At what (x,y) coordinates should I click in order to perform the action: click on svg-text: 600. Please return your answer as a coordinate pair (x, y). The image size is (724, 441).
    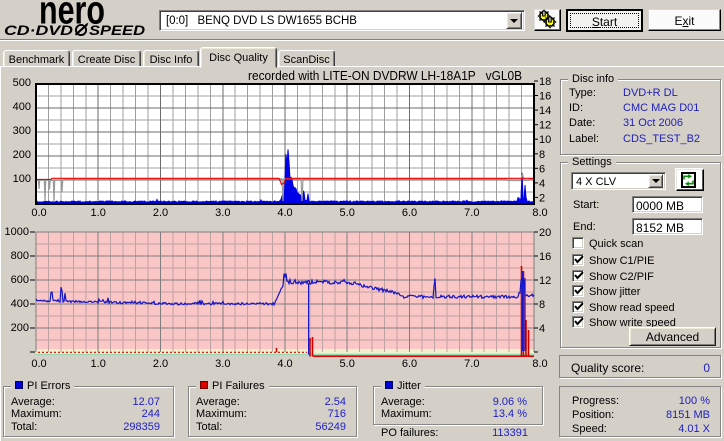
    Looking at the image, I should click on (20, 280).